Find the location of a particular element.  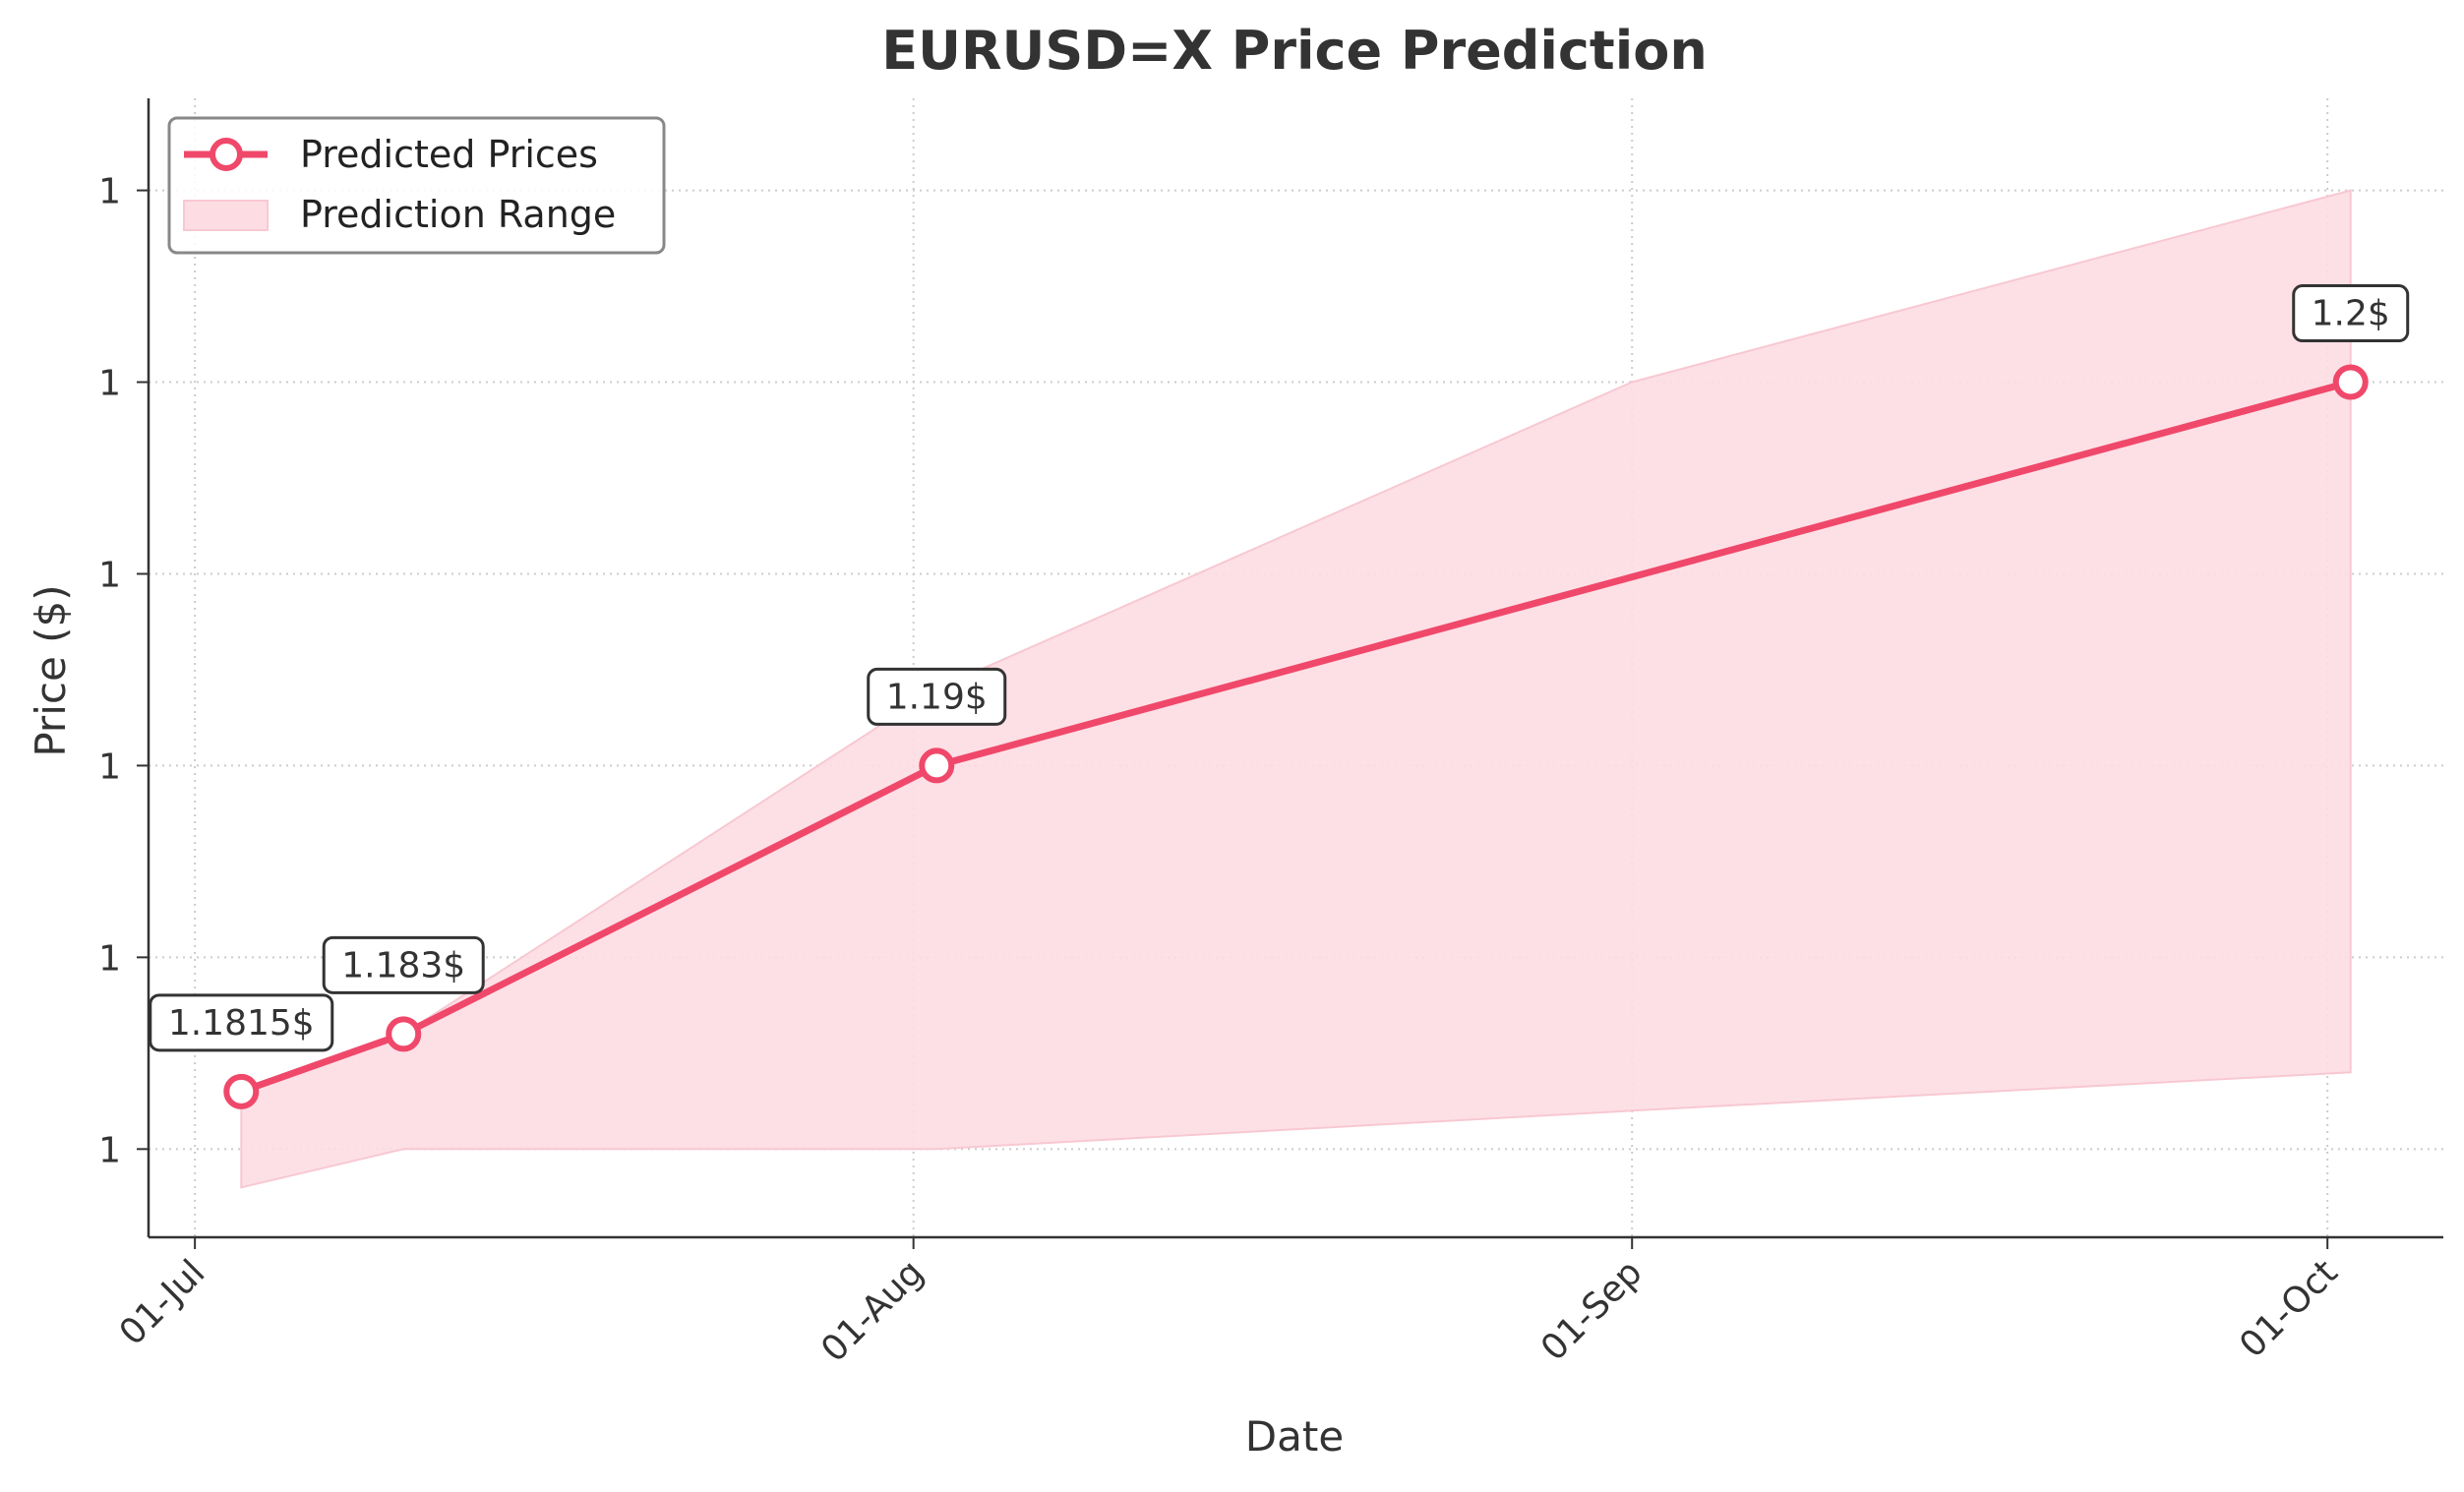

legend: Predicted Prices Prediction Range is located at coordinates (416, 185).